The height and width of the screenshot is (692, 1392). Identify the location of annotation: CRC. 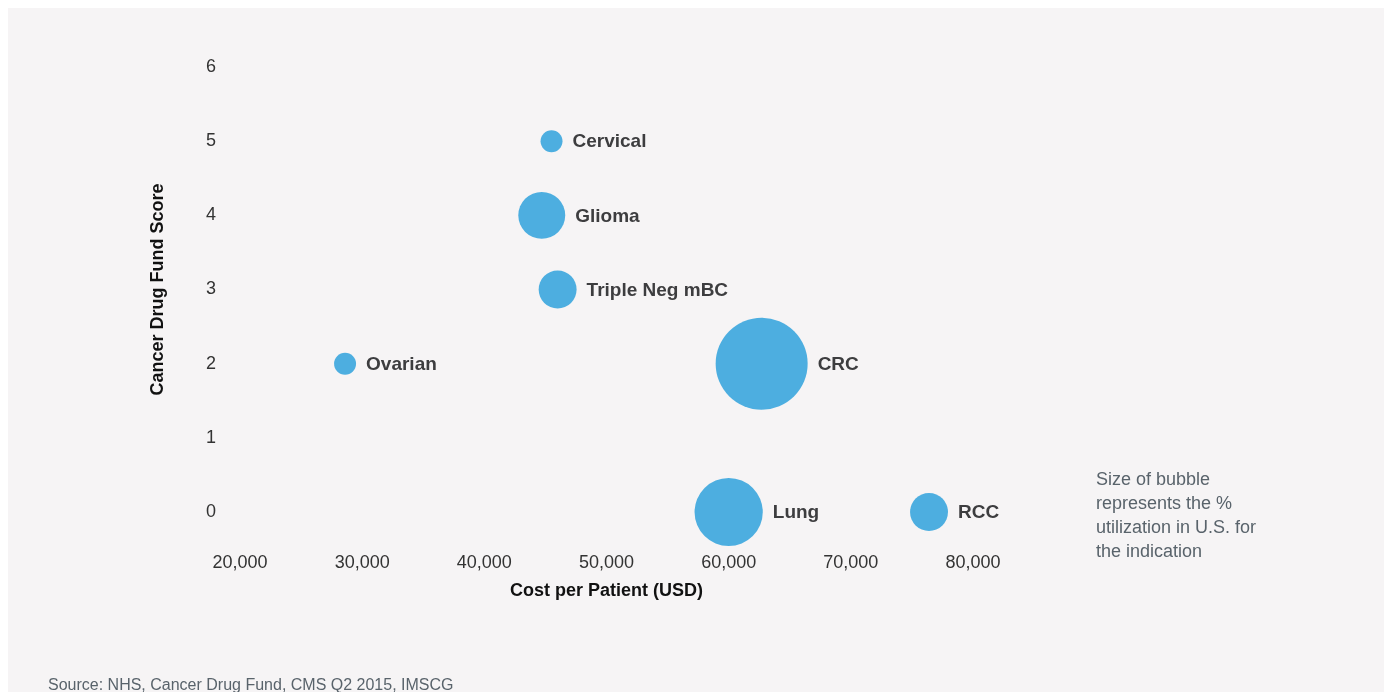
(838, 363).